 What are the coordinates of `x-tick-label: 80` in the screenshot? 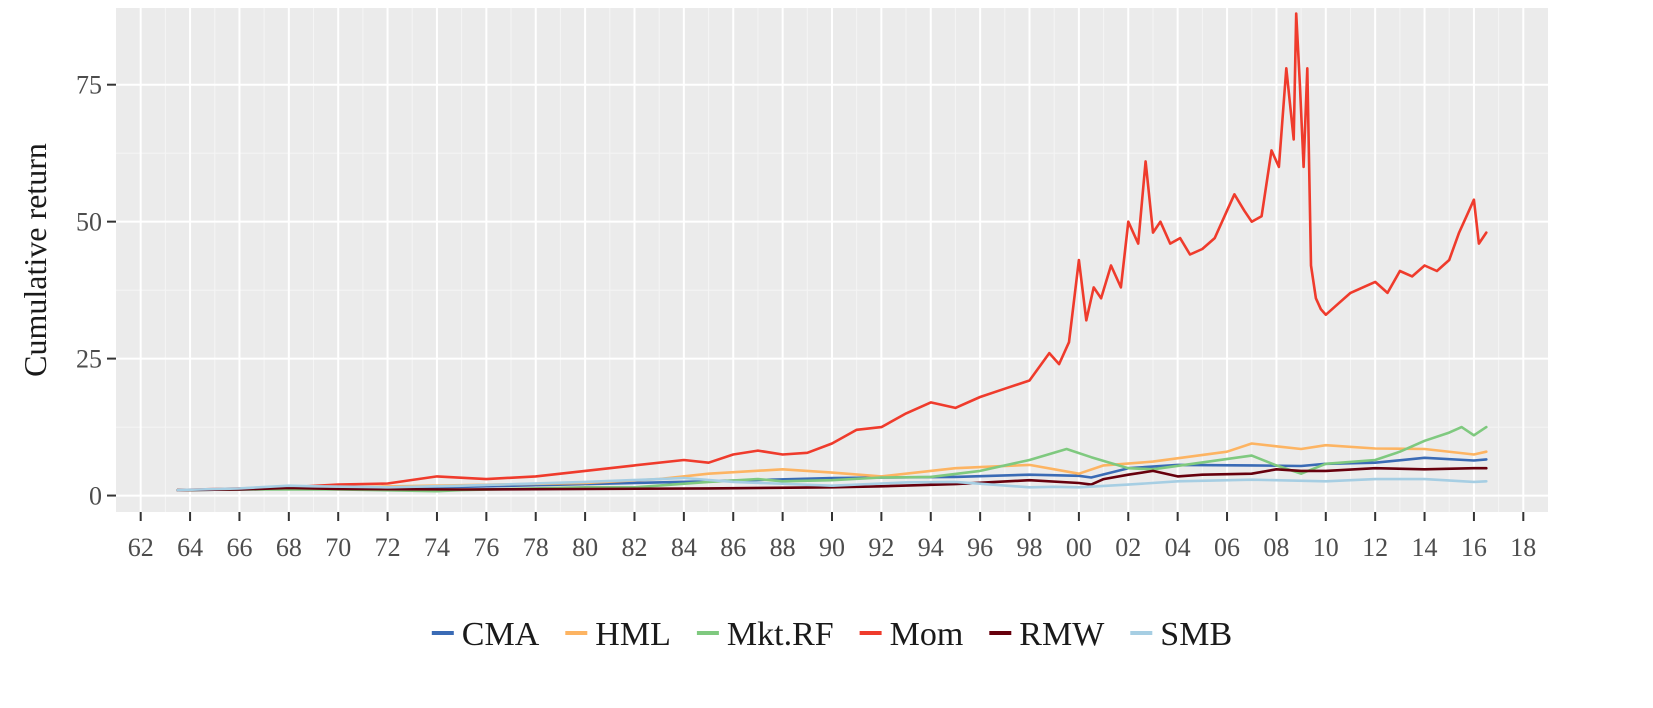 It's located at (585, 547).